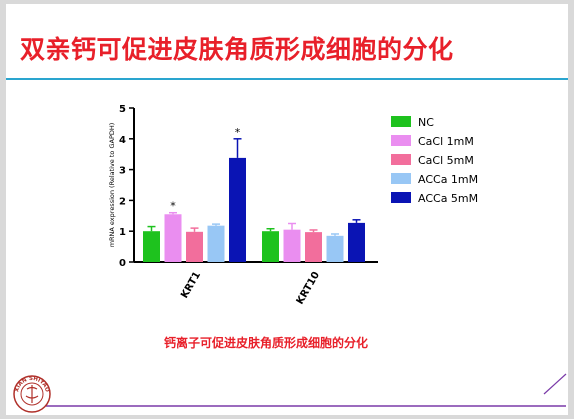 This screenshot has height=419, width=574. What do you see at coordinates (306, 390) in the screenshot?
I see `footer-rule` at bounding box center [306, 390].